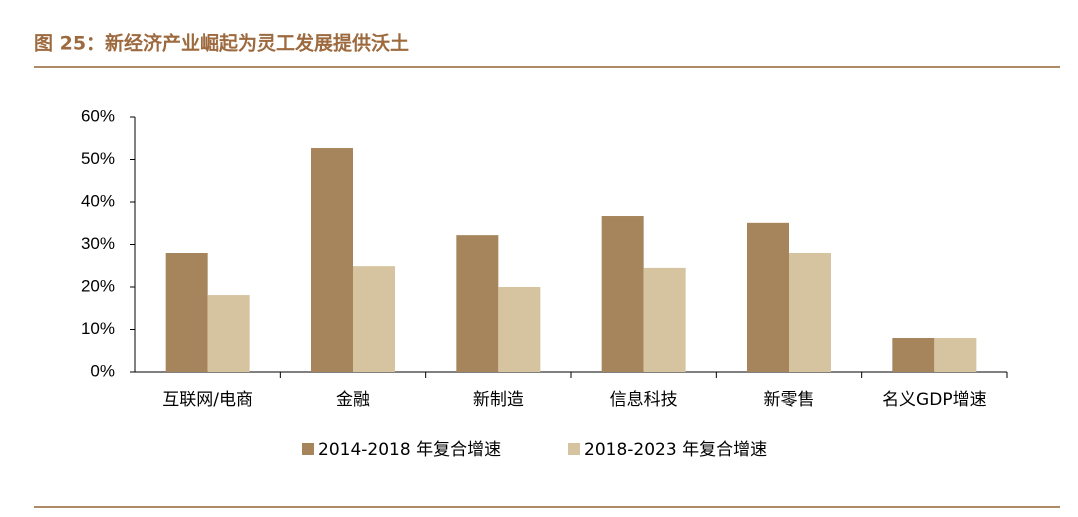 The image size is (1078, 517). I want to click on x-tick-label: 新制造, so click(498, 400).